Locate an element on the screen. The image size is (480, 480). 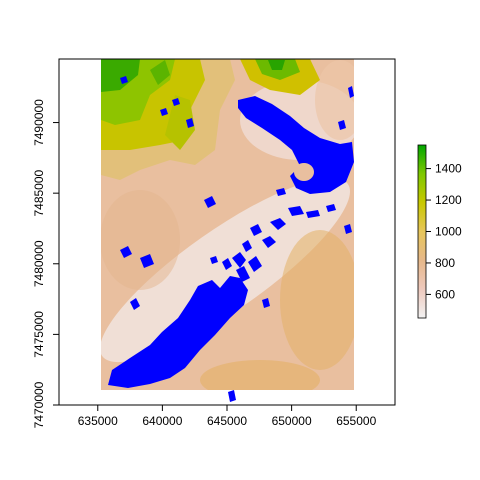
legend-label: 1200 is located at coordinates (448, 200).